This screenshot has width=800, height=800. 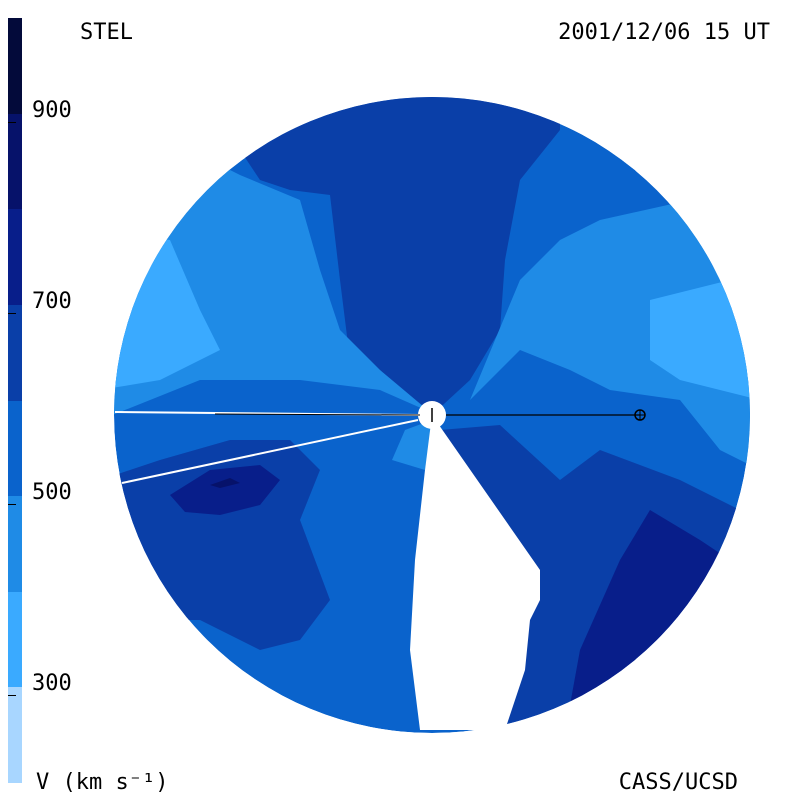 I want to click on region-southwest-core, so click(x=225, y=483).